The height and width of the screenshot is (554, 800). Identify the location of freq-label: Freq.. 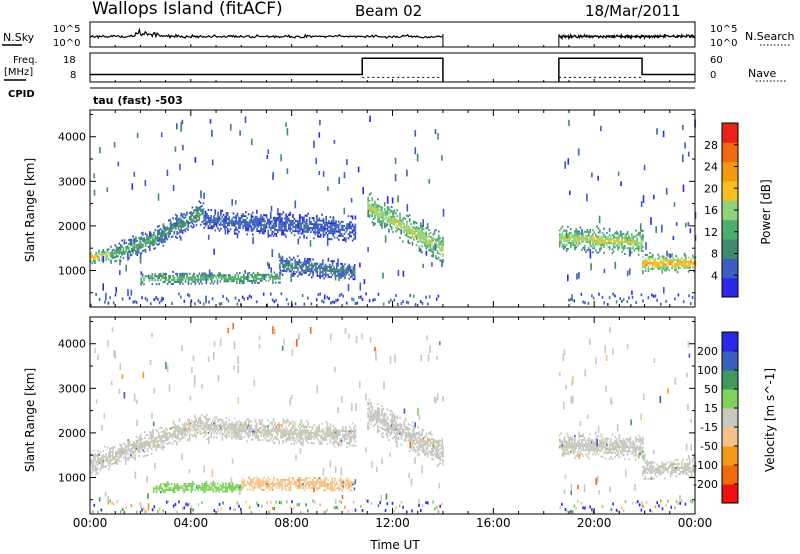
(25, 60).